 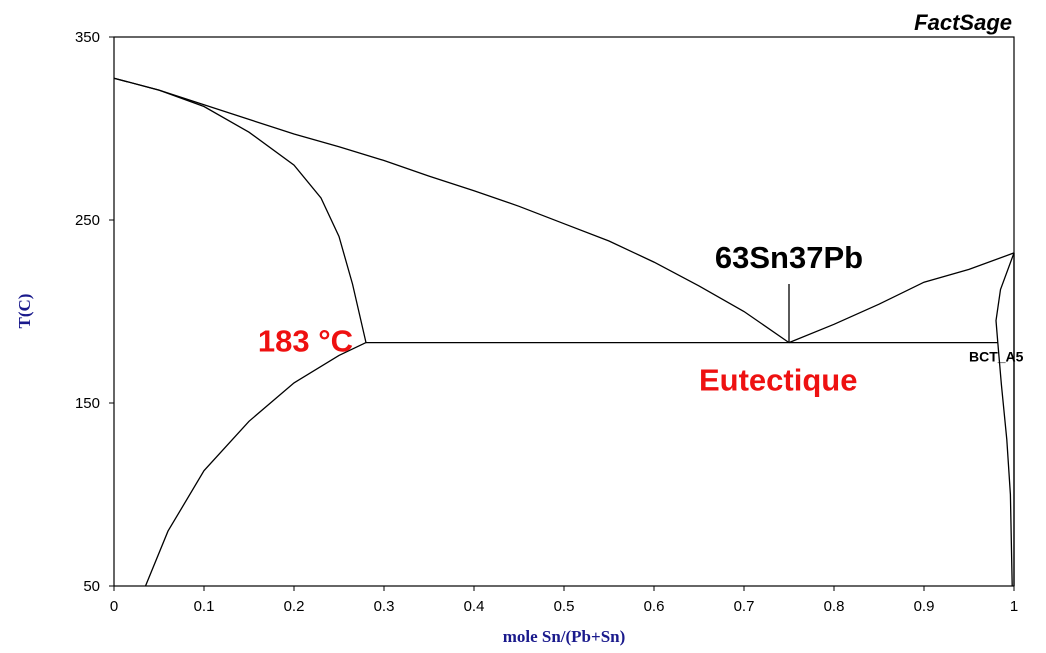 I want to click on x-tick-label: 0.2, so click(x=294, y=606).